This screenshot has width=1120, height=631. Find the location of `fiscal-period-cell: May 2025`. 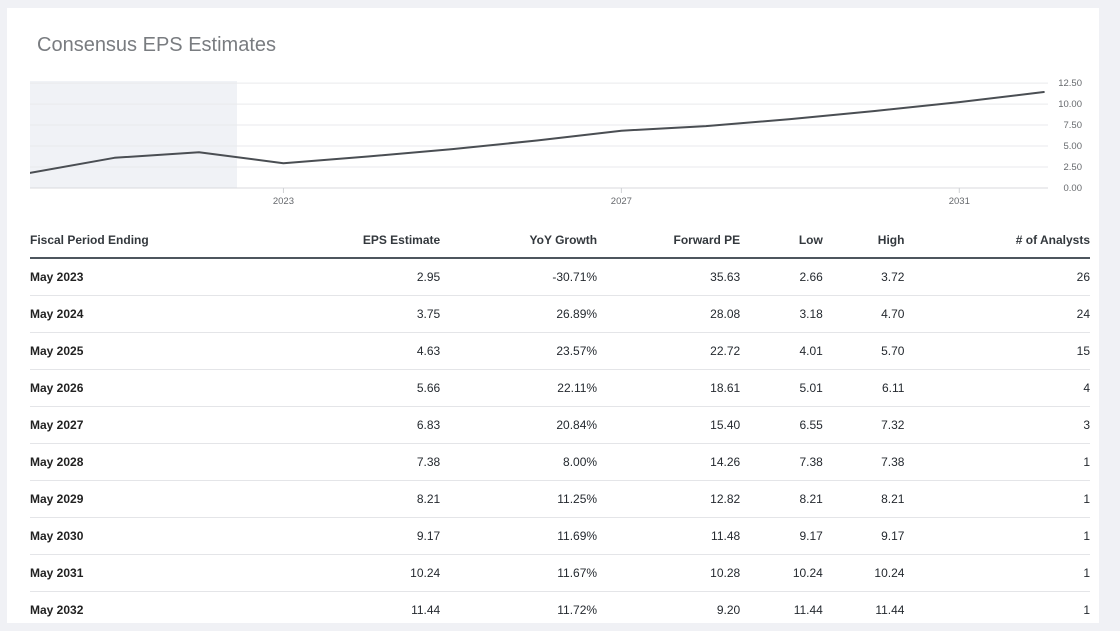

fiscal-period-cell: May 2025 is located at coordinates (160, 351).